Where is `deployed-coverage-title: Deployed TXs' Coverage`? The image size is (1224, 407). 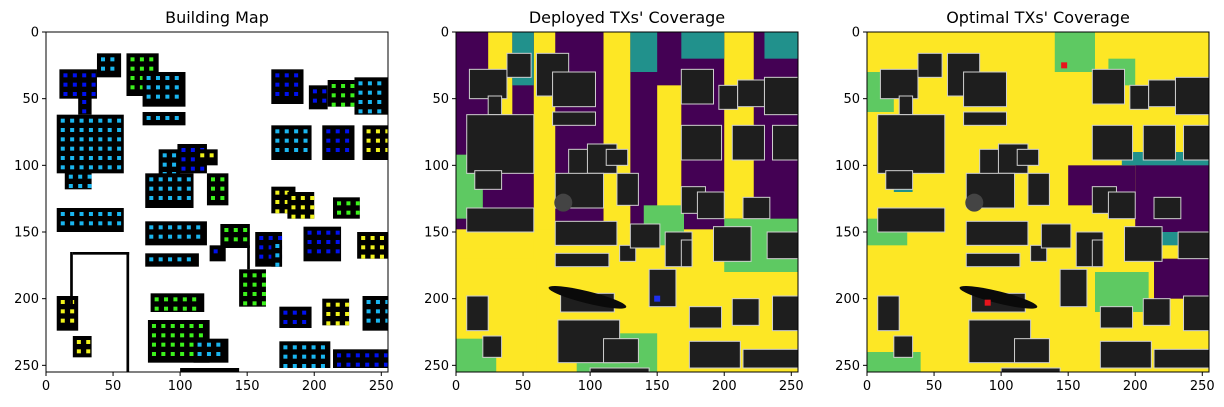
deployed-coverage-title: Deployed TXs' Coverage is located at coordinates (627, 17).